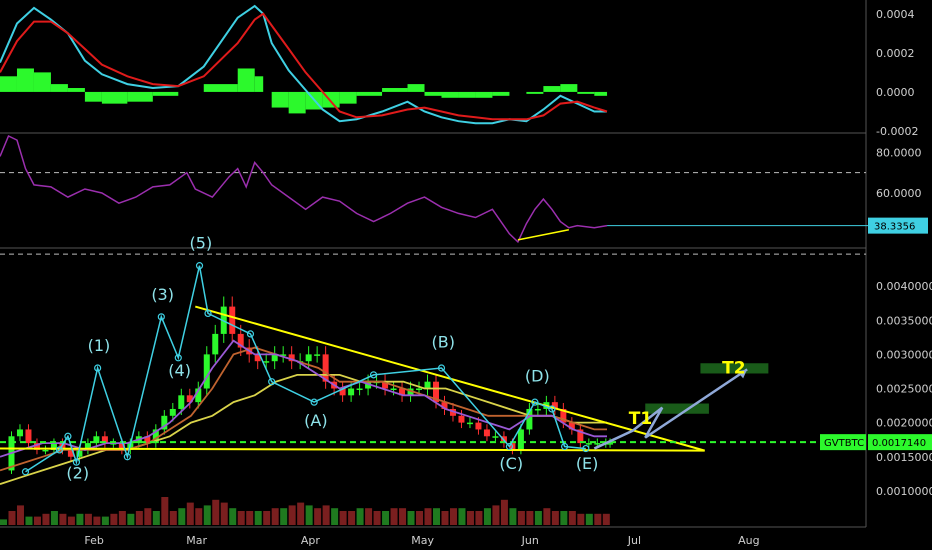 The width and height of the screenshot is (932, 550). I want to click on rsi-tick-label: 80.0000, so click(899, 152).